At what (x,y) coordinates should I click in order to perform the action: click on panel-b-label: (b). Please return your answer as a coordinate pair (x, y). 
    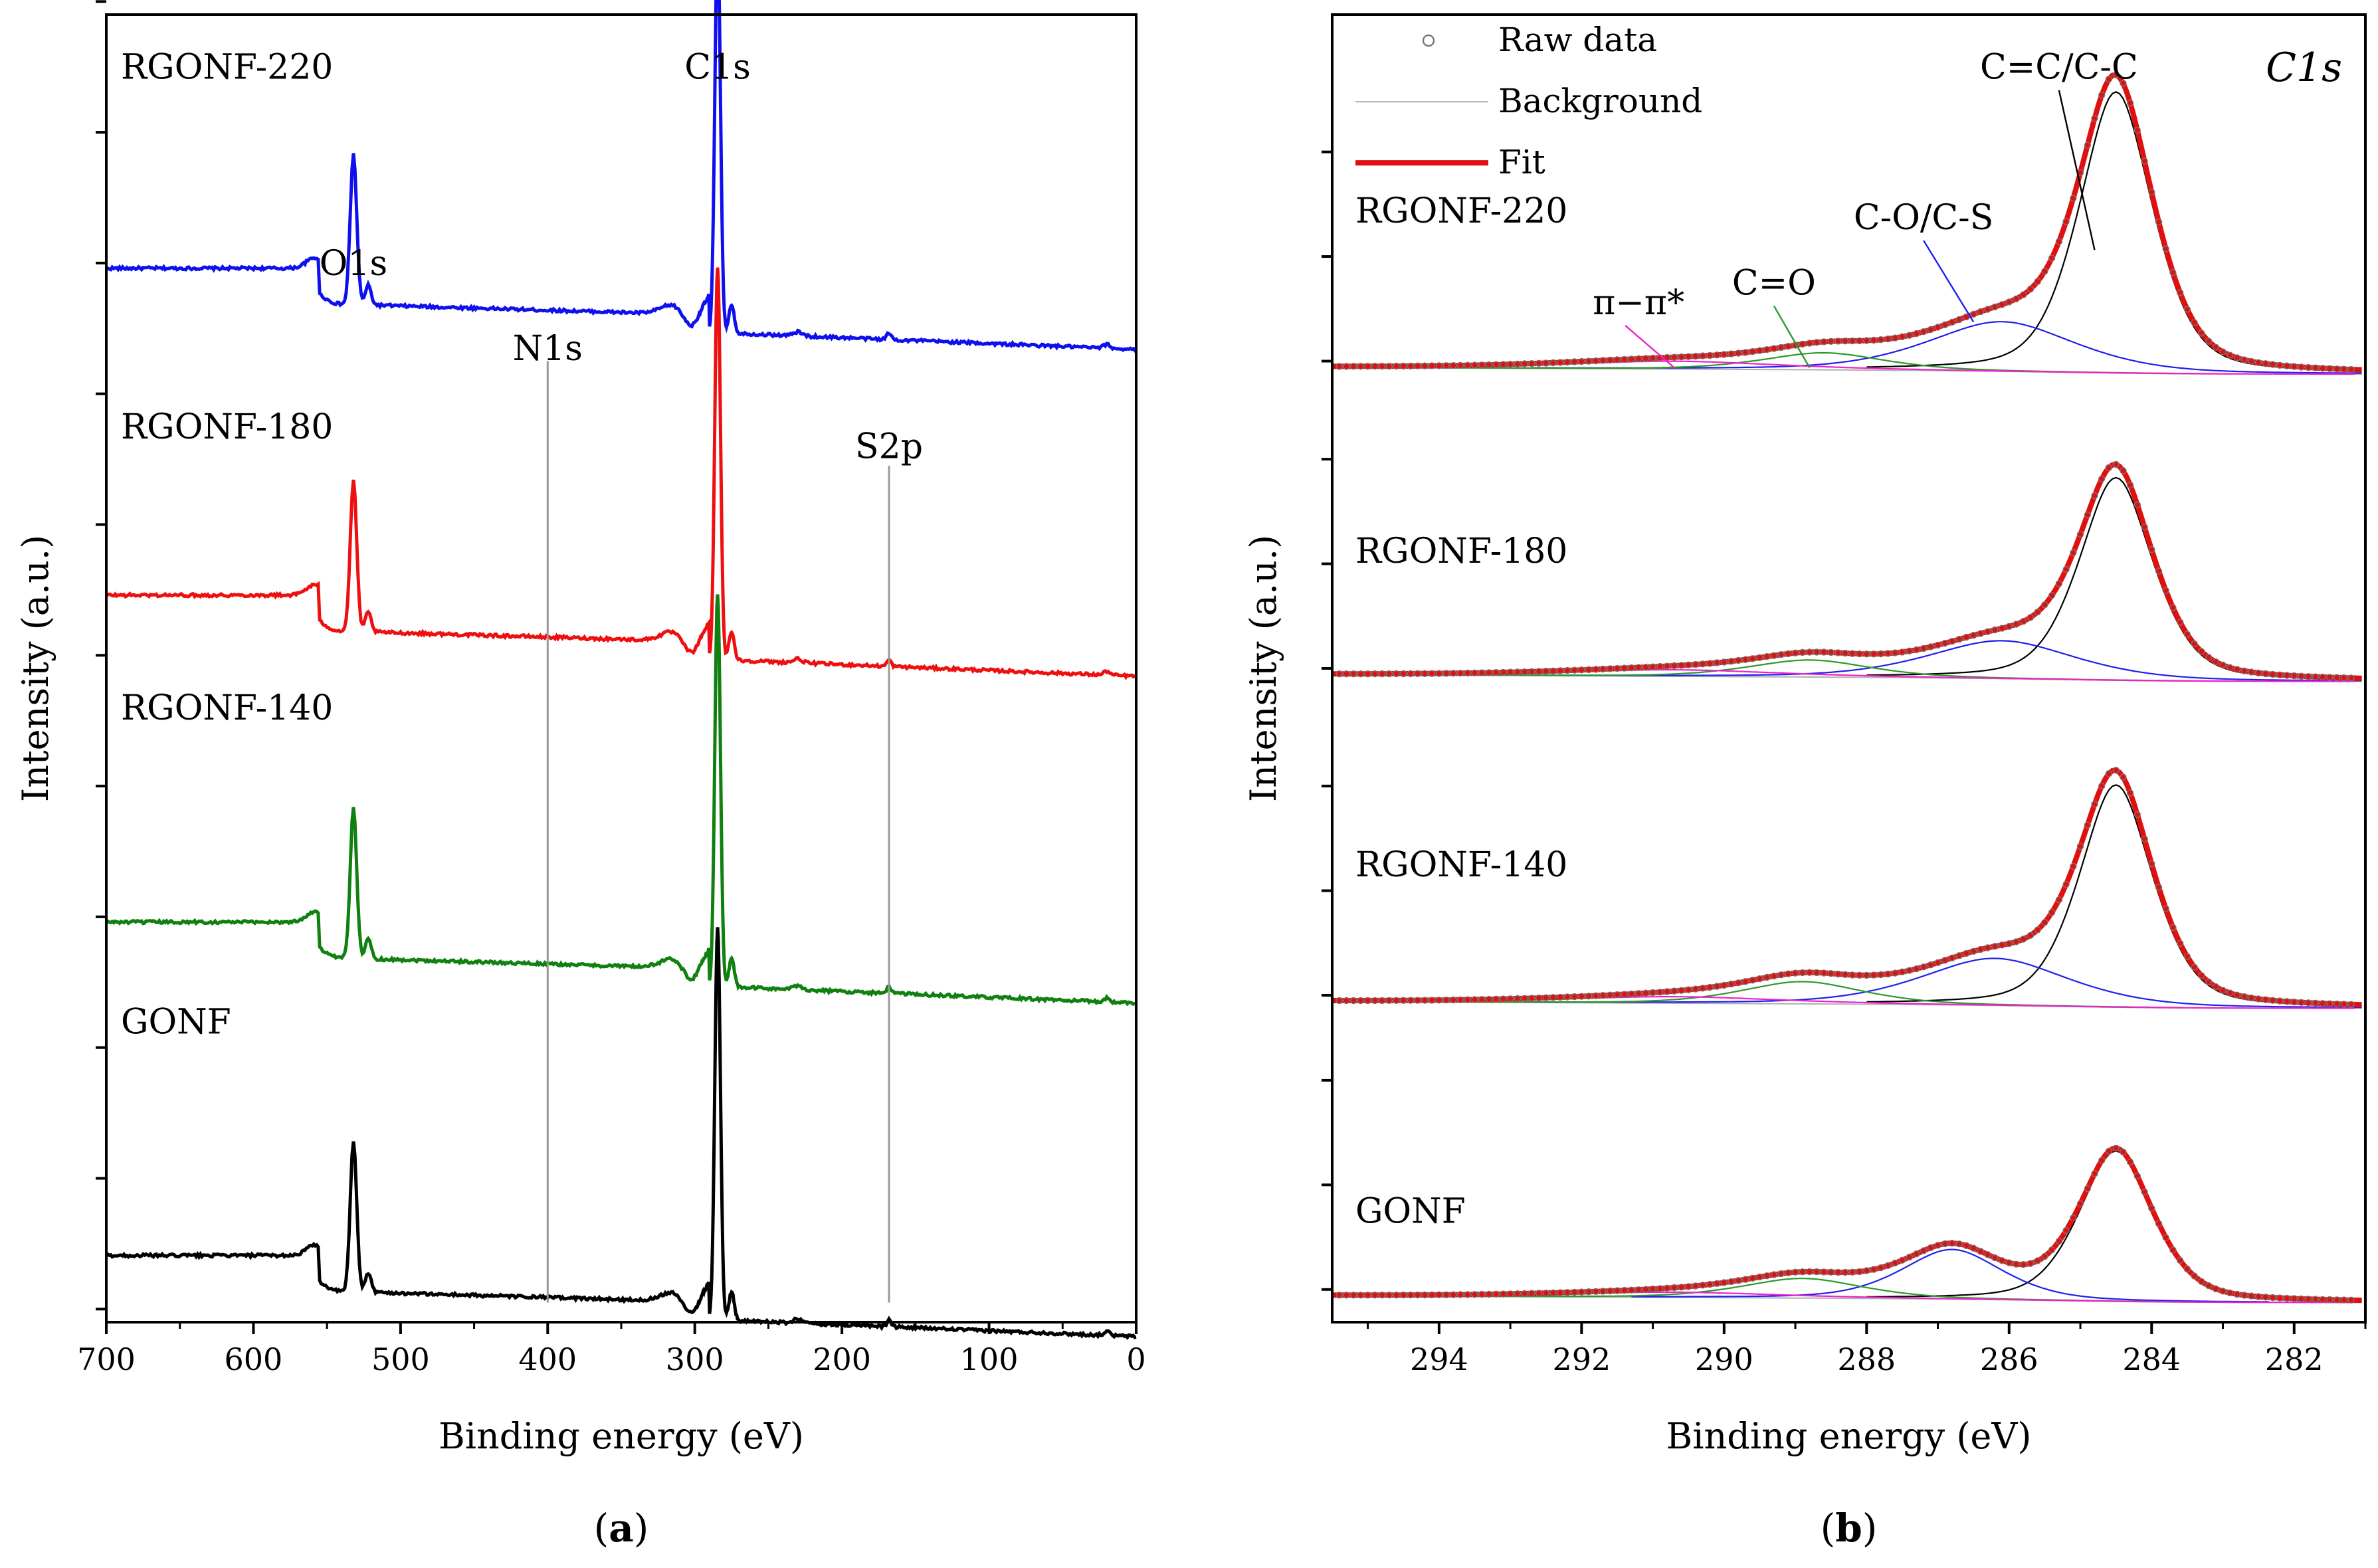
    Looking at the image, I should click on (1849, 1528).